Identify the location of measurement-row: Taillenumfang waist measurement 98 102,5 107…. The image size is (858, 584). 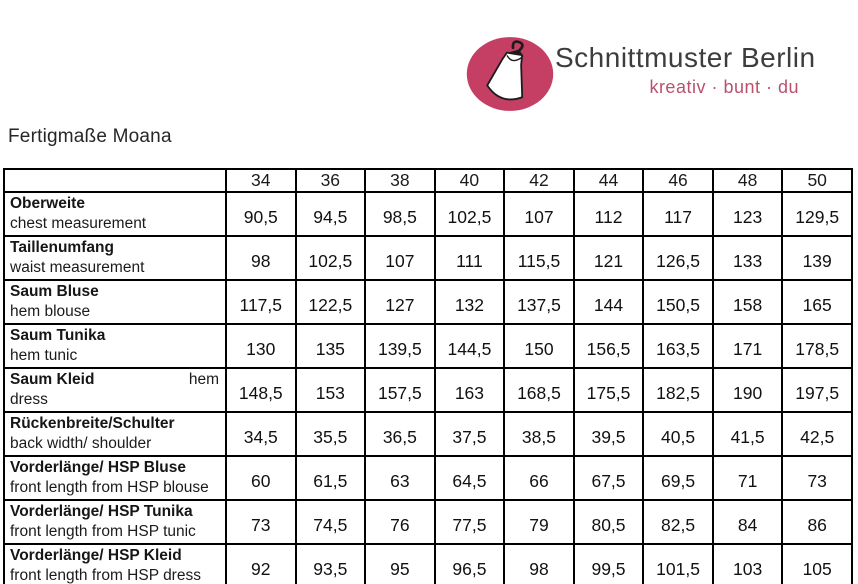
(428, 258).